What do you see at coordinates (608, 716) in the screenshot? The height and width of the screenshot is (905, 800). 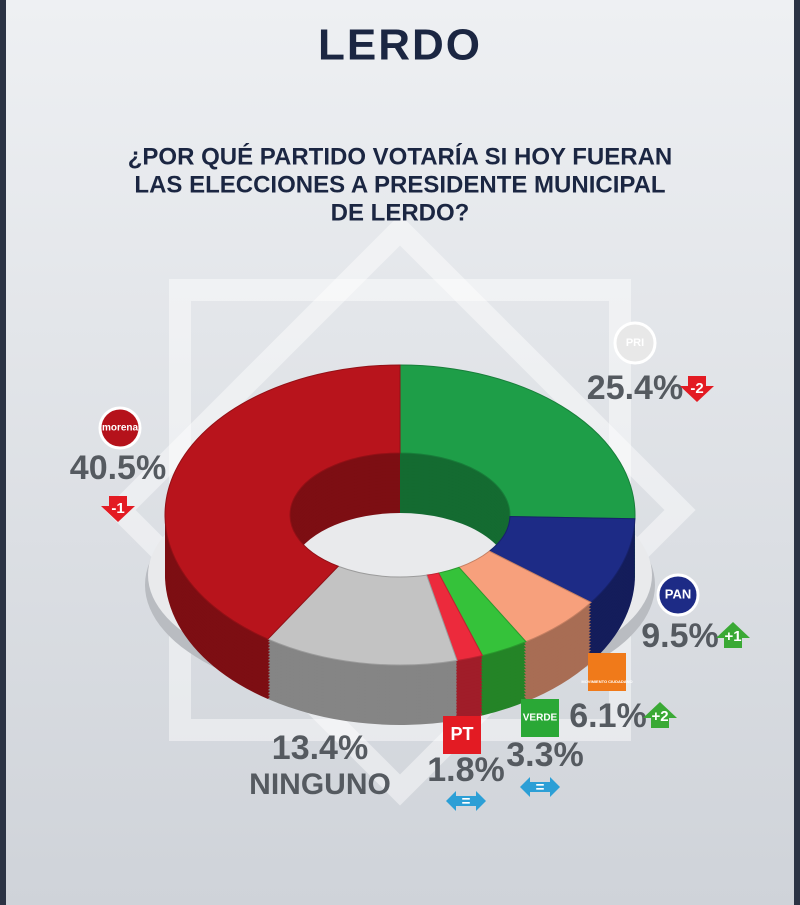 I see `value-label: 6.1%` at bounding box center [608, 716].